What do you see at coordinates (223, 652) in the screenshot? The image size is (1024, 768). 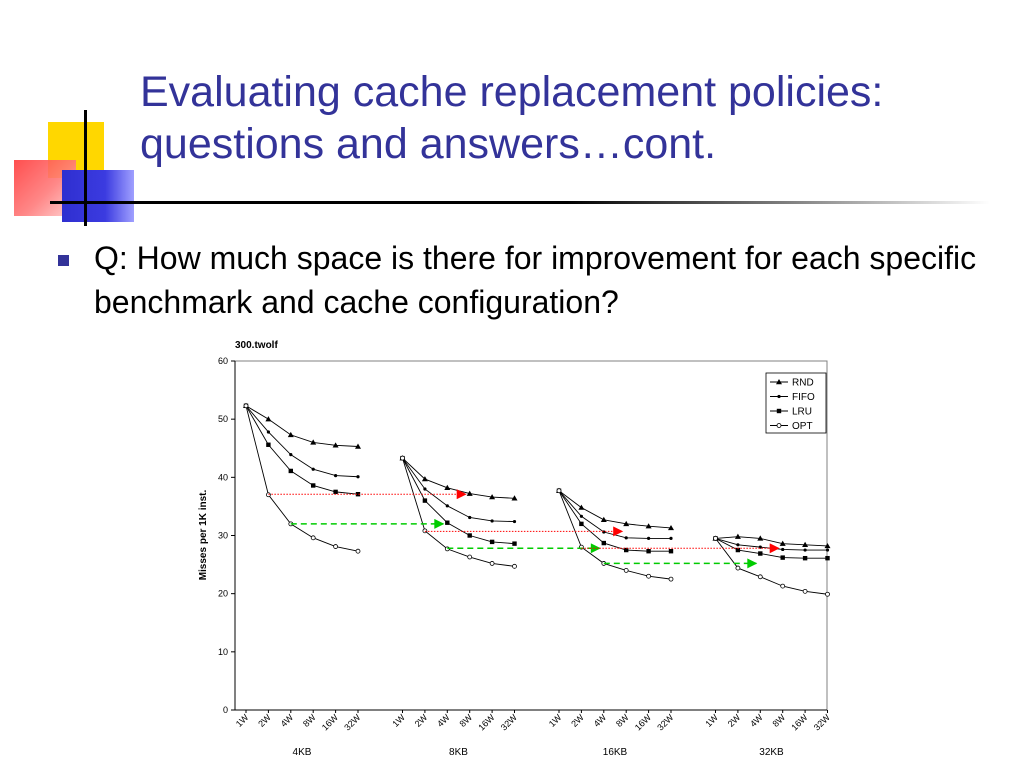 I see `y-tick-label: 10` at bounding box center [223, 652].